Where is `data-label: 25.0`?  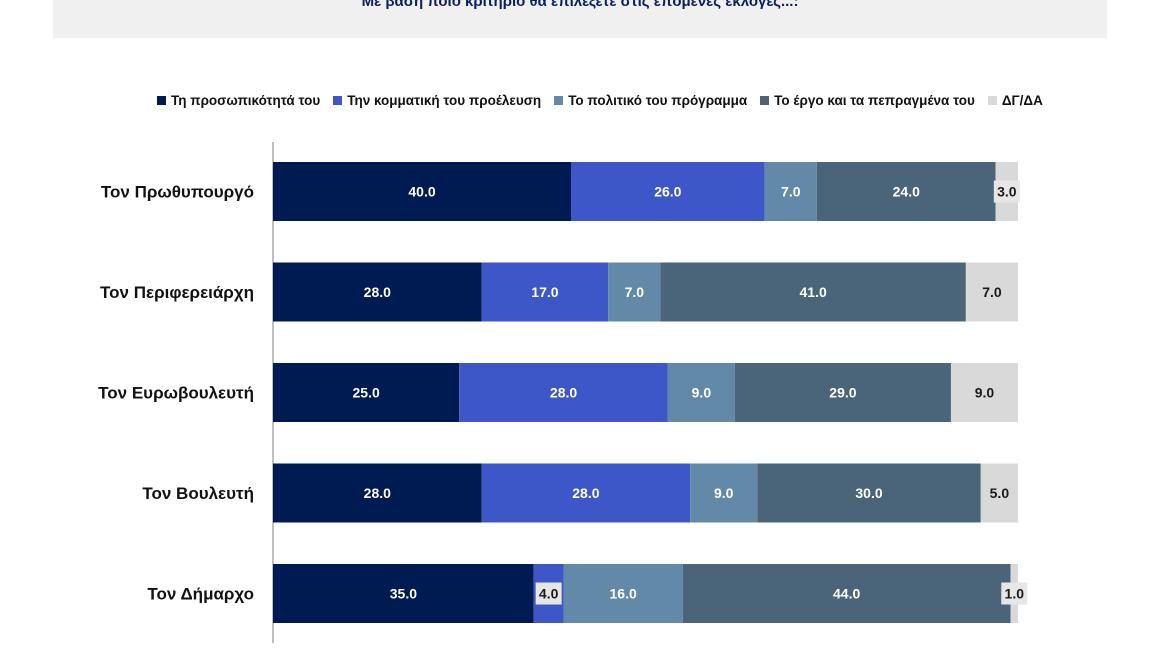
data-label: 25.0 is located at coordinates (366, 393).